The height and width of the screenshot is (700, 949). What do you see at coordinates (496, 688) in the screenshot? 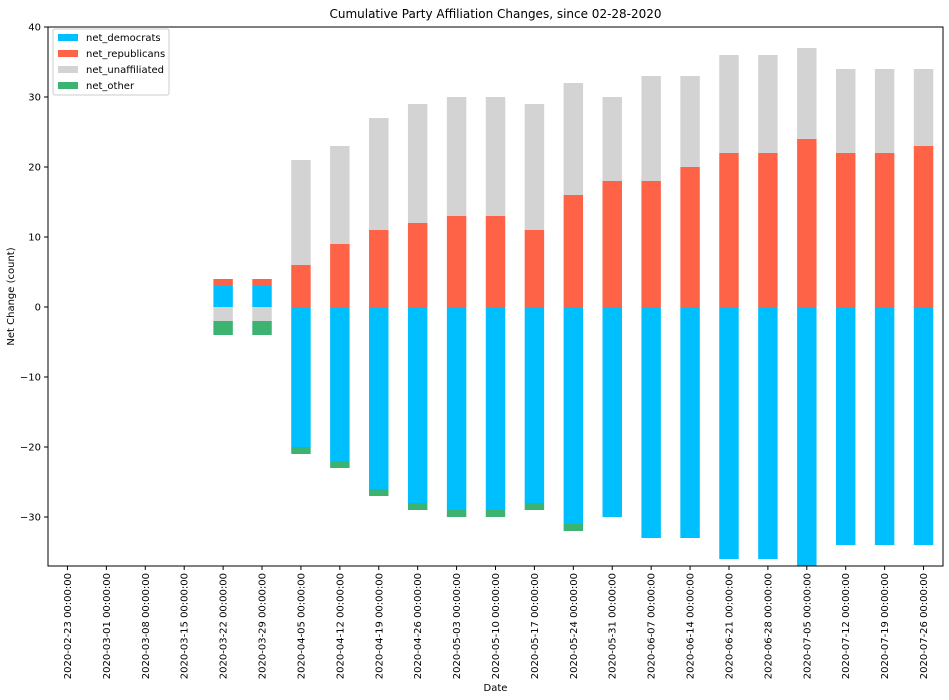
I see `x-axis-title: Date` at bounding box center [496, 688].